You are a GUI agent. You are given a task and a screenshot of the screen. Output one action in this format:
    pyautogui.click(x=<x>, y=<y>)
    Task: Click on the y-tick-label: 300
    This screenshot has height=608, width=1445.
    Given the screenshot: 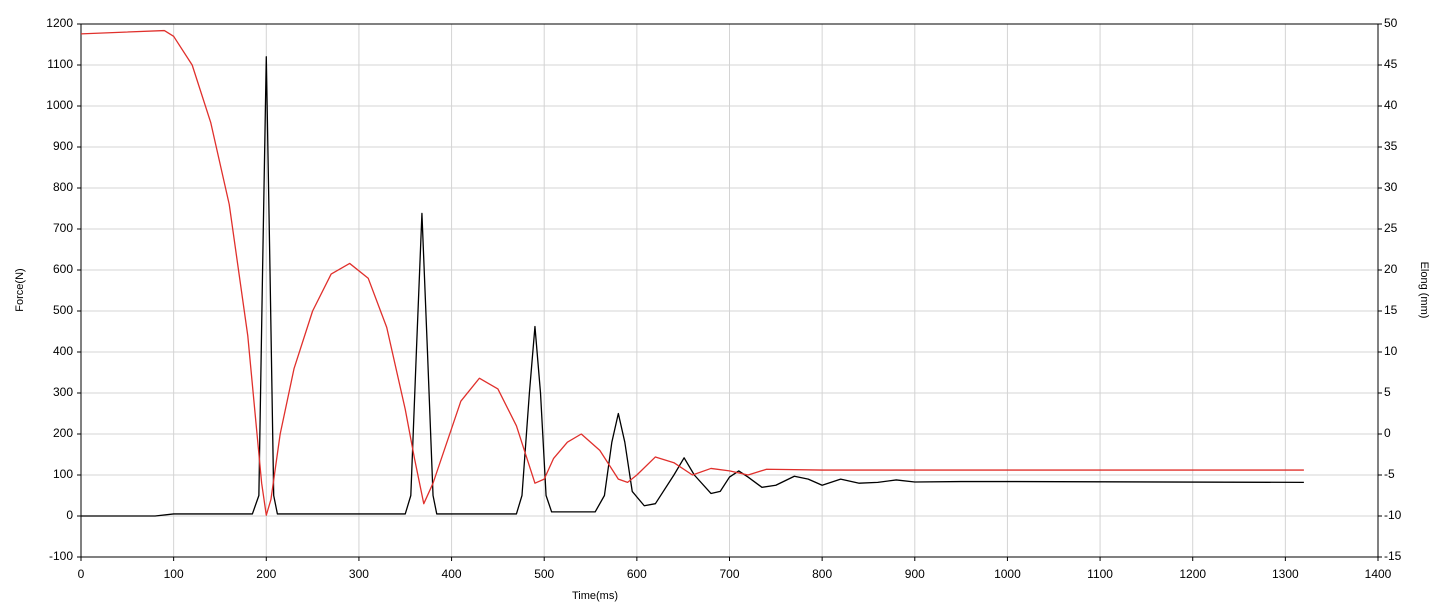 What is the action you would take?
    pyautogui.click(x=63, y=392)
    